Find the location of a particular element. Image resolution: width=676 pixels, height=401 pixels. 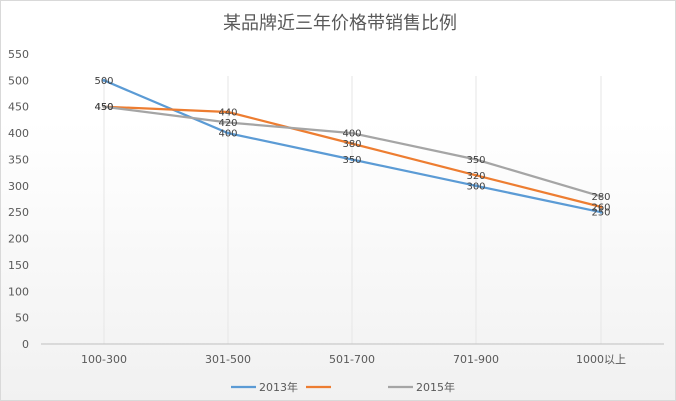

y-tick-label: 400 is located at coordinates (18, 133).